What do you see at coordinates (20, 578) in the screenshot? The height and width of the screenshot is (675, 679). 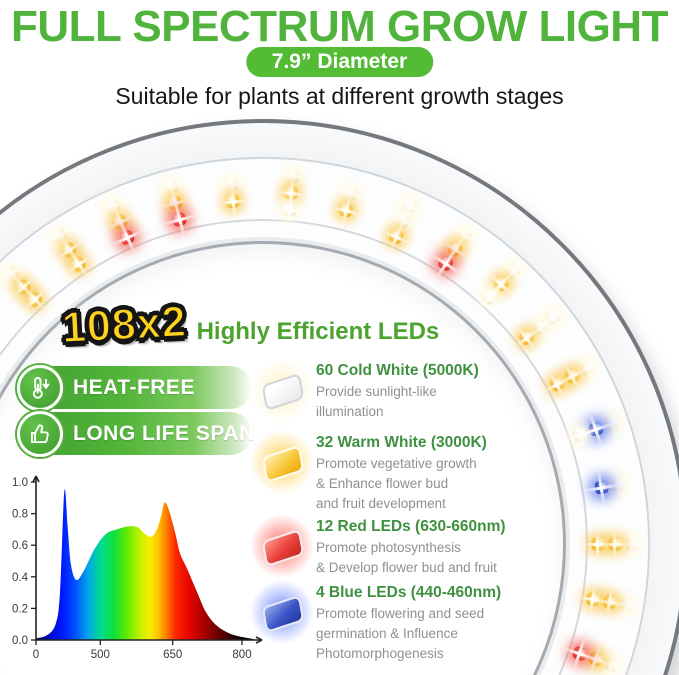 I see `svg-text: 0.4` at bounding box center [20, 578].